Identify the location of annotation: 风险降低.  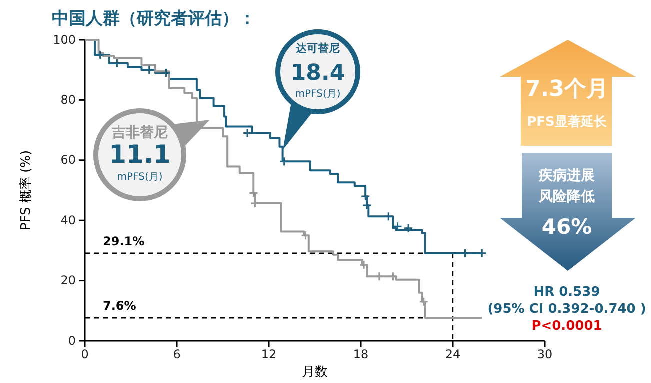
(566, 197).